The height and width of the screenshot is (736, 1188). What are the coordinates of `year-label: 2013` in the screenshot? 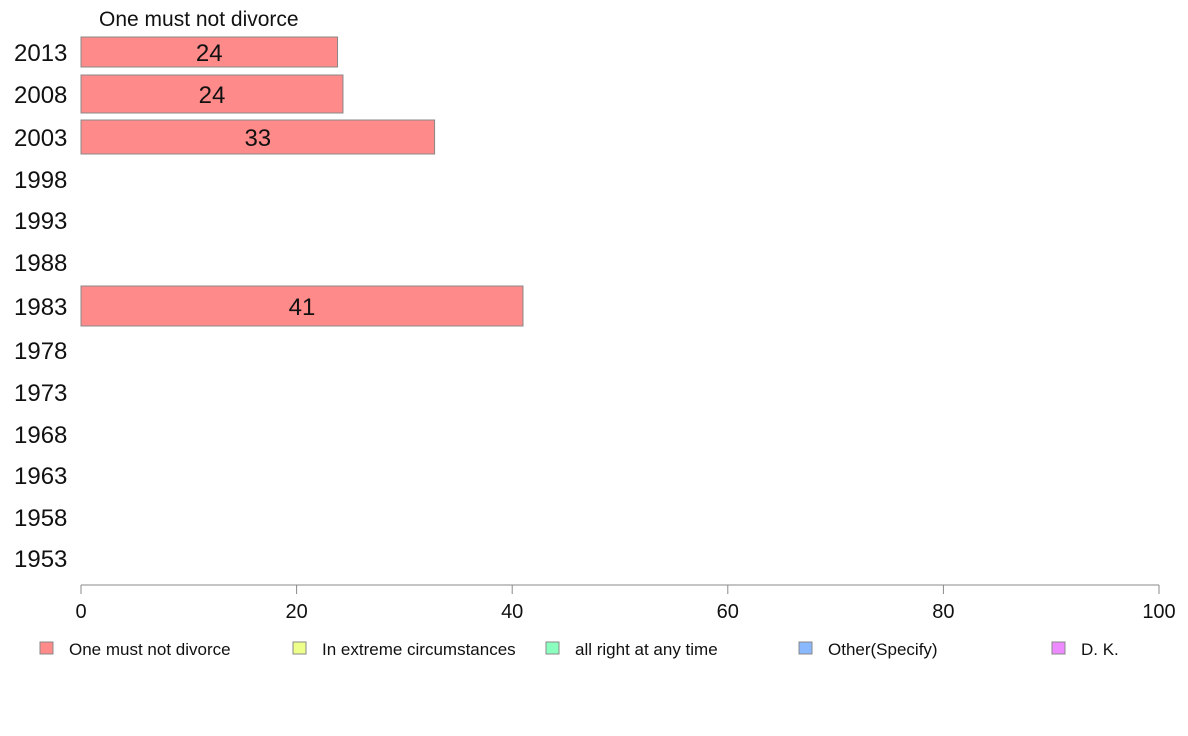 It's located at (40, 53).